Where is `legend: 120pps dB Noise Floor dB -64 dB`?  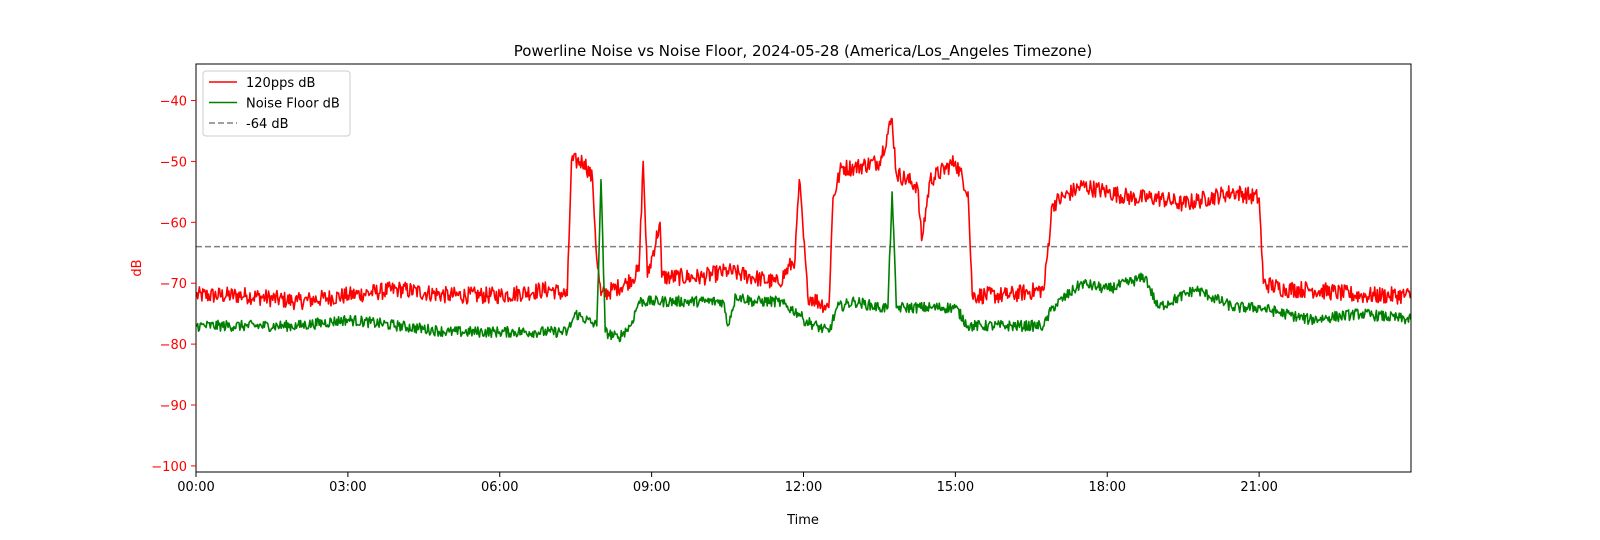
legend: 120pps dB Noise Floor dB -64 dB is located at coordinates (276, 103).